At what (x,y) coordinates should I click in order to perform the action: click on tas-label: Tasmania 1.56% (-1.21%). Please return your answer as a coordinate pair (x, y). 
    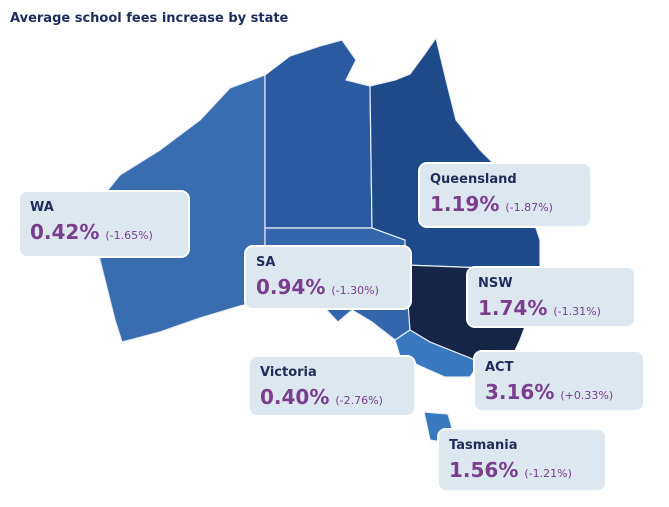
    Looking at the image, I should click on (522, 460).